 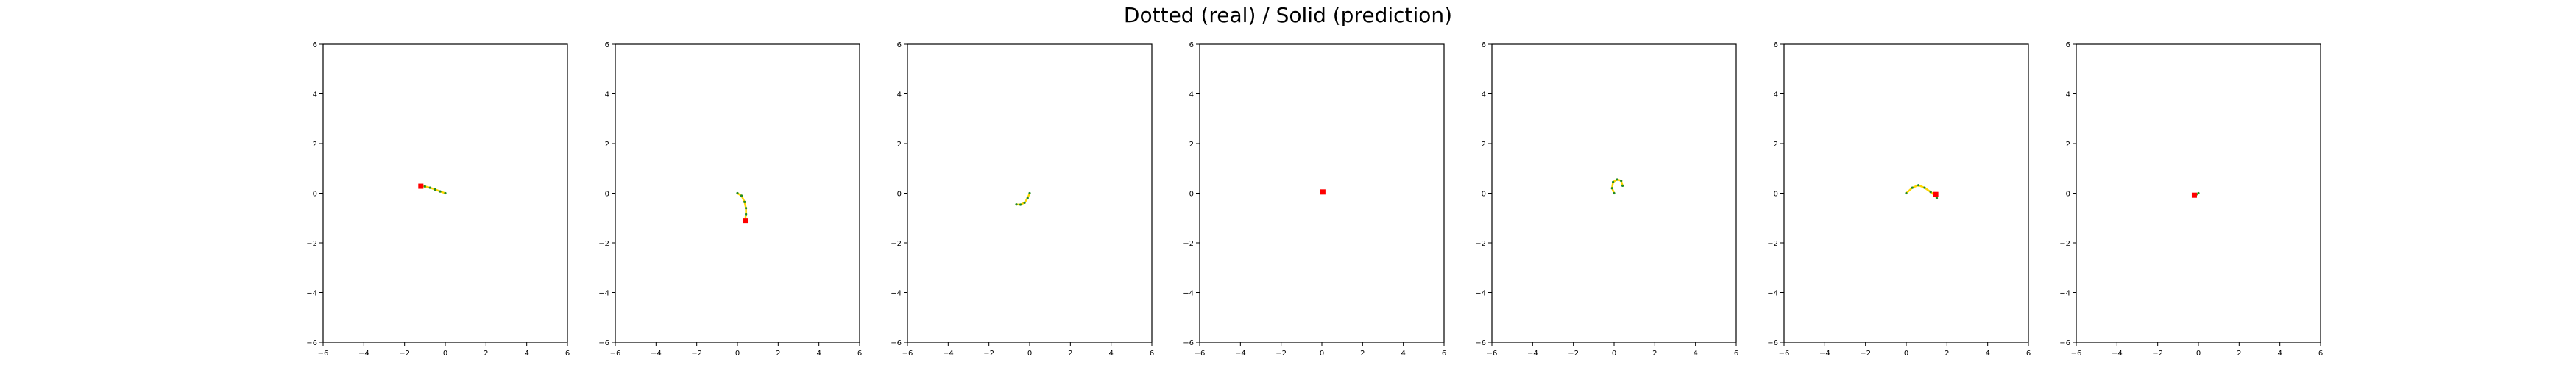 I want to click on subplot-6: −6 −4 −2 0 2 4 6 −6 −4 −2 0 2 4 6, so click(x=1899, y=200).